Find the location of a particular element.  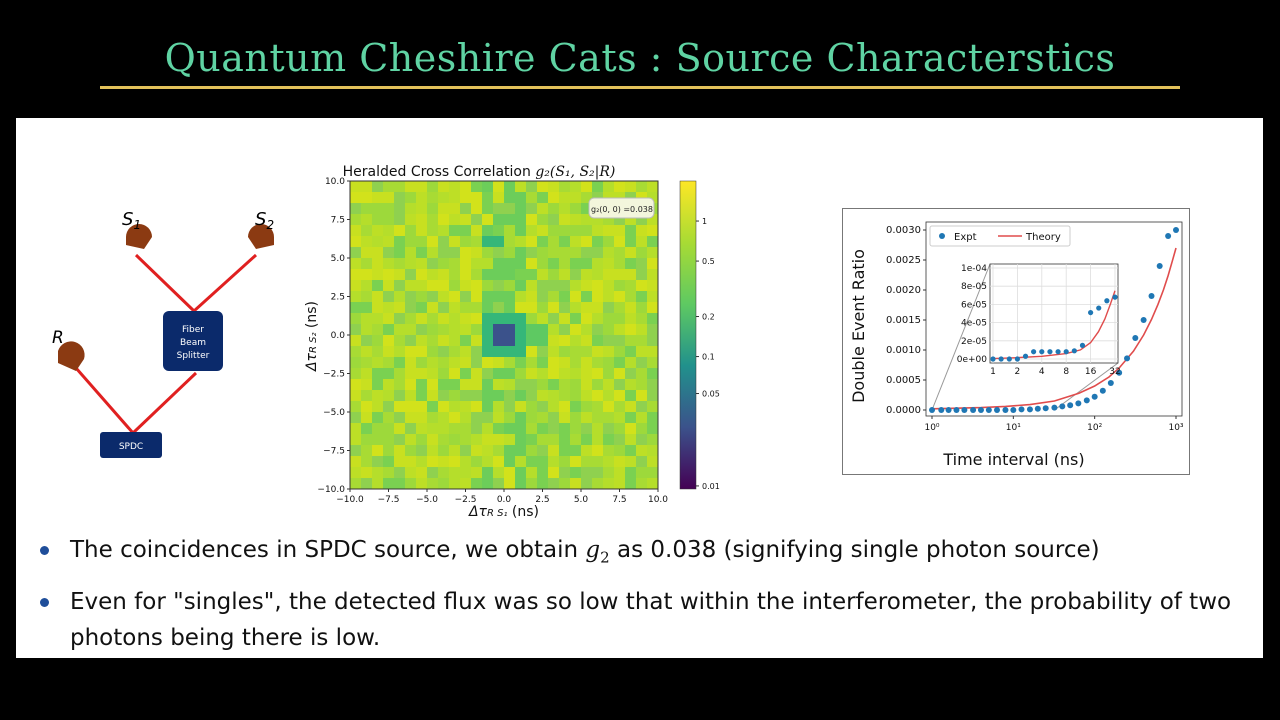

legend-expt-marker is located at coordinates (942, 236).